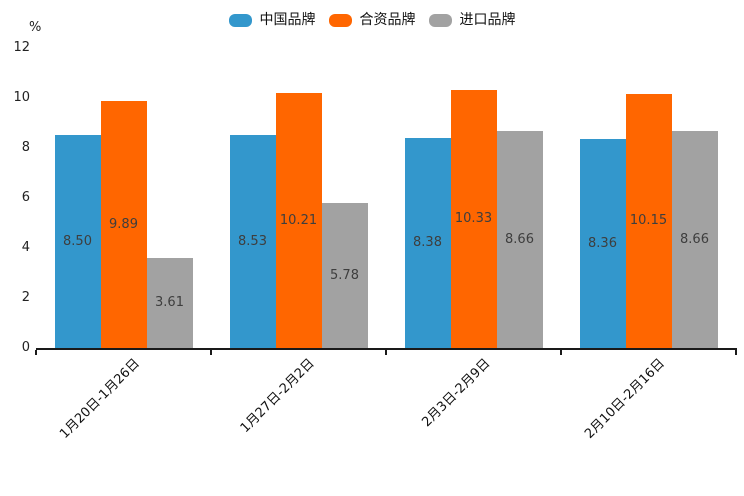 This screenshot has height=496, width=744. Describe the element at coordinates (25, 197) in the screenshot. I see `y-tick-label: 6` at that location.